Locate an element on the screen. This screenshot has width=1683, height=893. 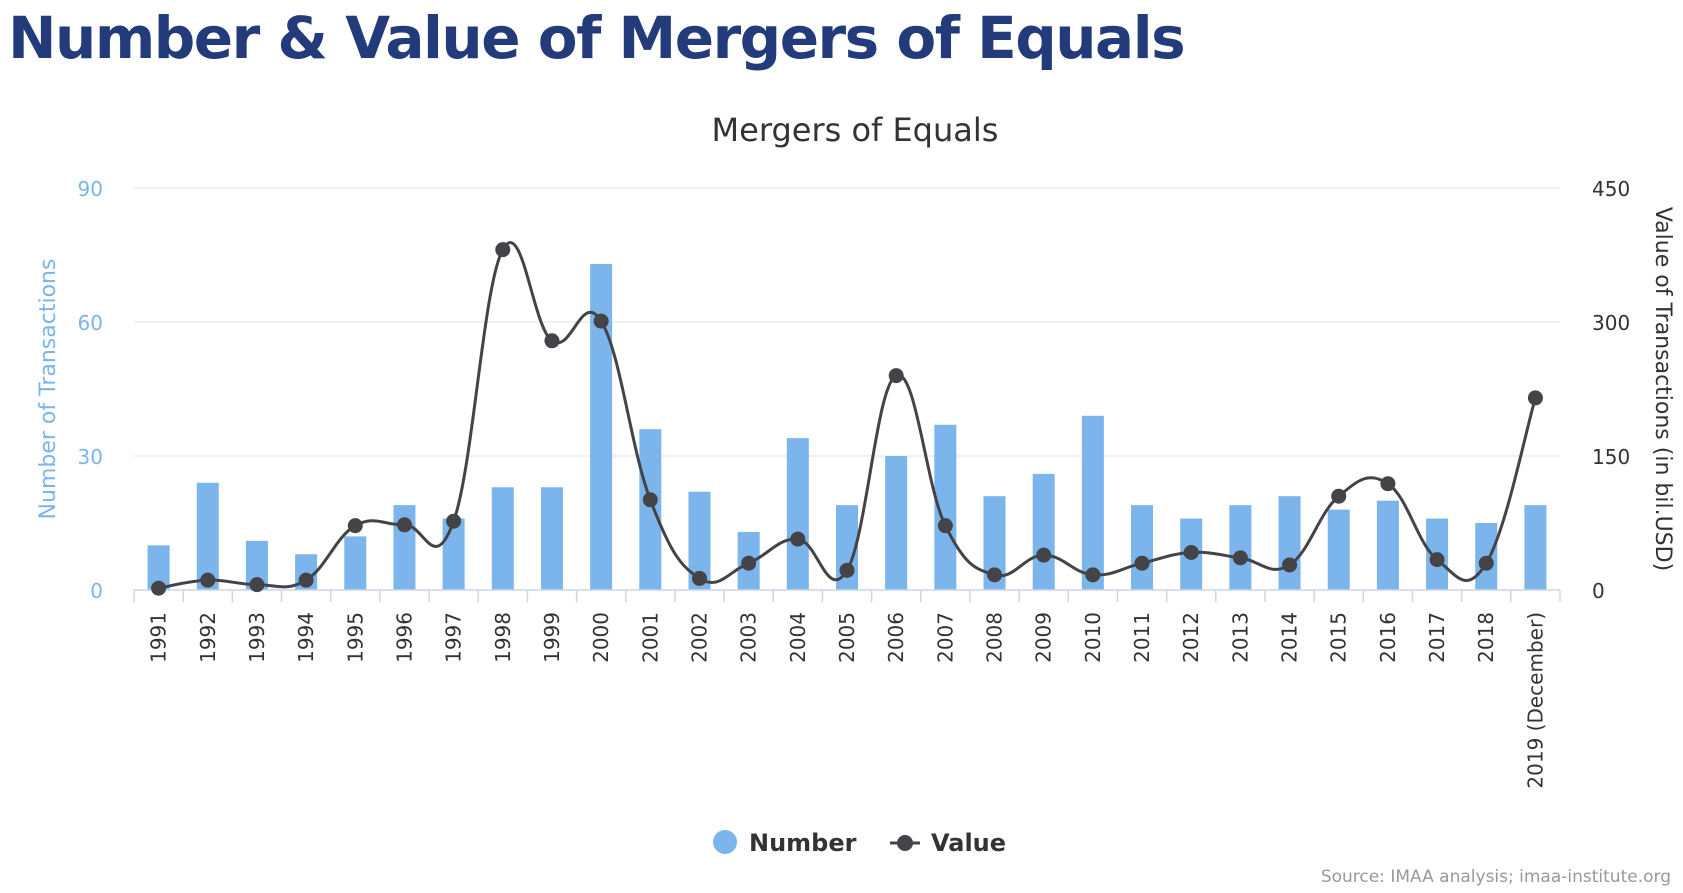
y-right-tick-label: 450 is located at coordinates (1611, 189).